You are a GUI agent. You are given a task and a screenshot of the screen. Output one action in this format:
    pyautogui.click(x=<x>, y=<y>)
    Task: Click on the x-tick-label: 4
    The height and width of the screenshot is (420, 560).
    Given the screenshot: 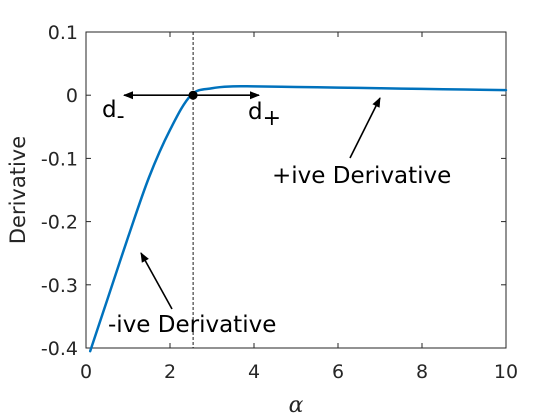 What is the action you would take?
    pyautogui.click(x=254, y=372)
    